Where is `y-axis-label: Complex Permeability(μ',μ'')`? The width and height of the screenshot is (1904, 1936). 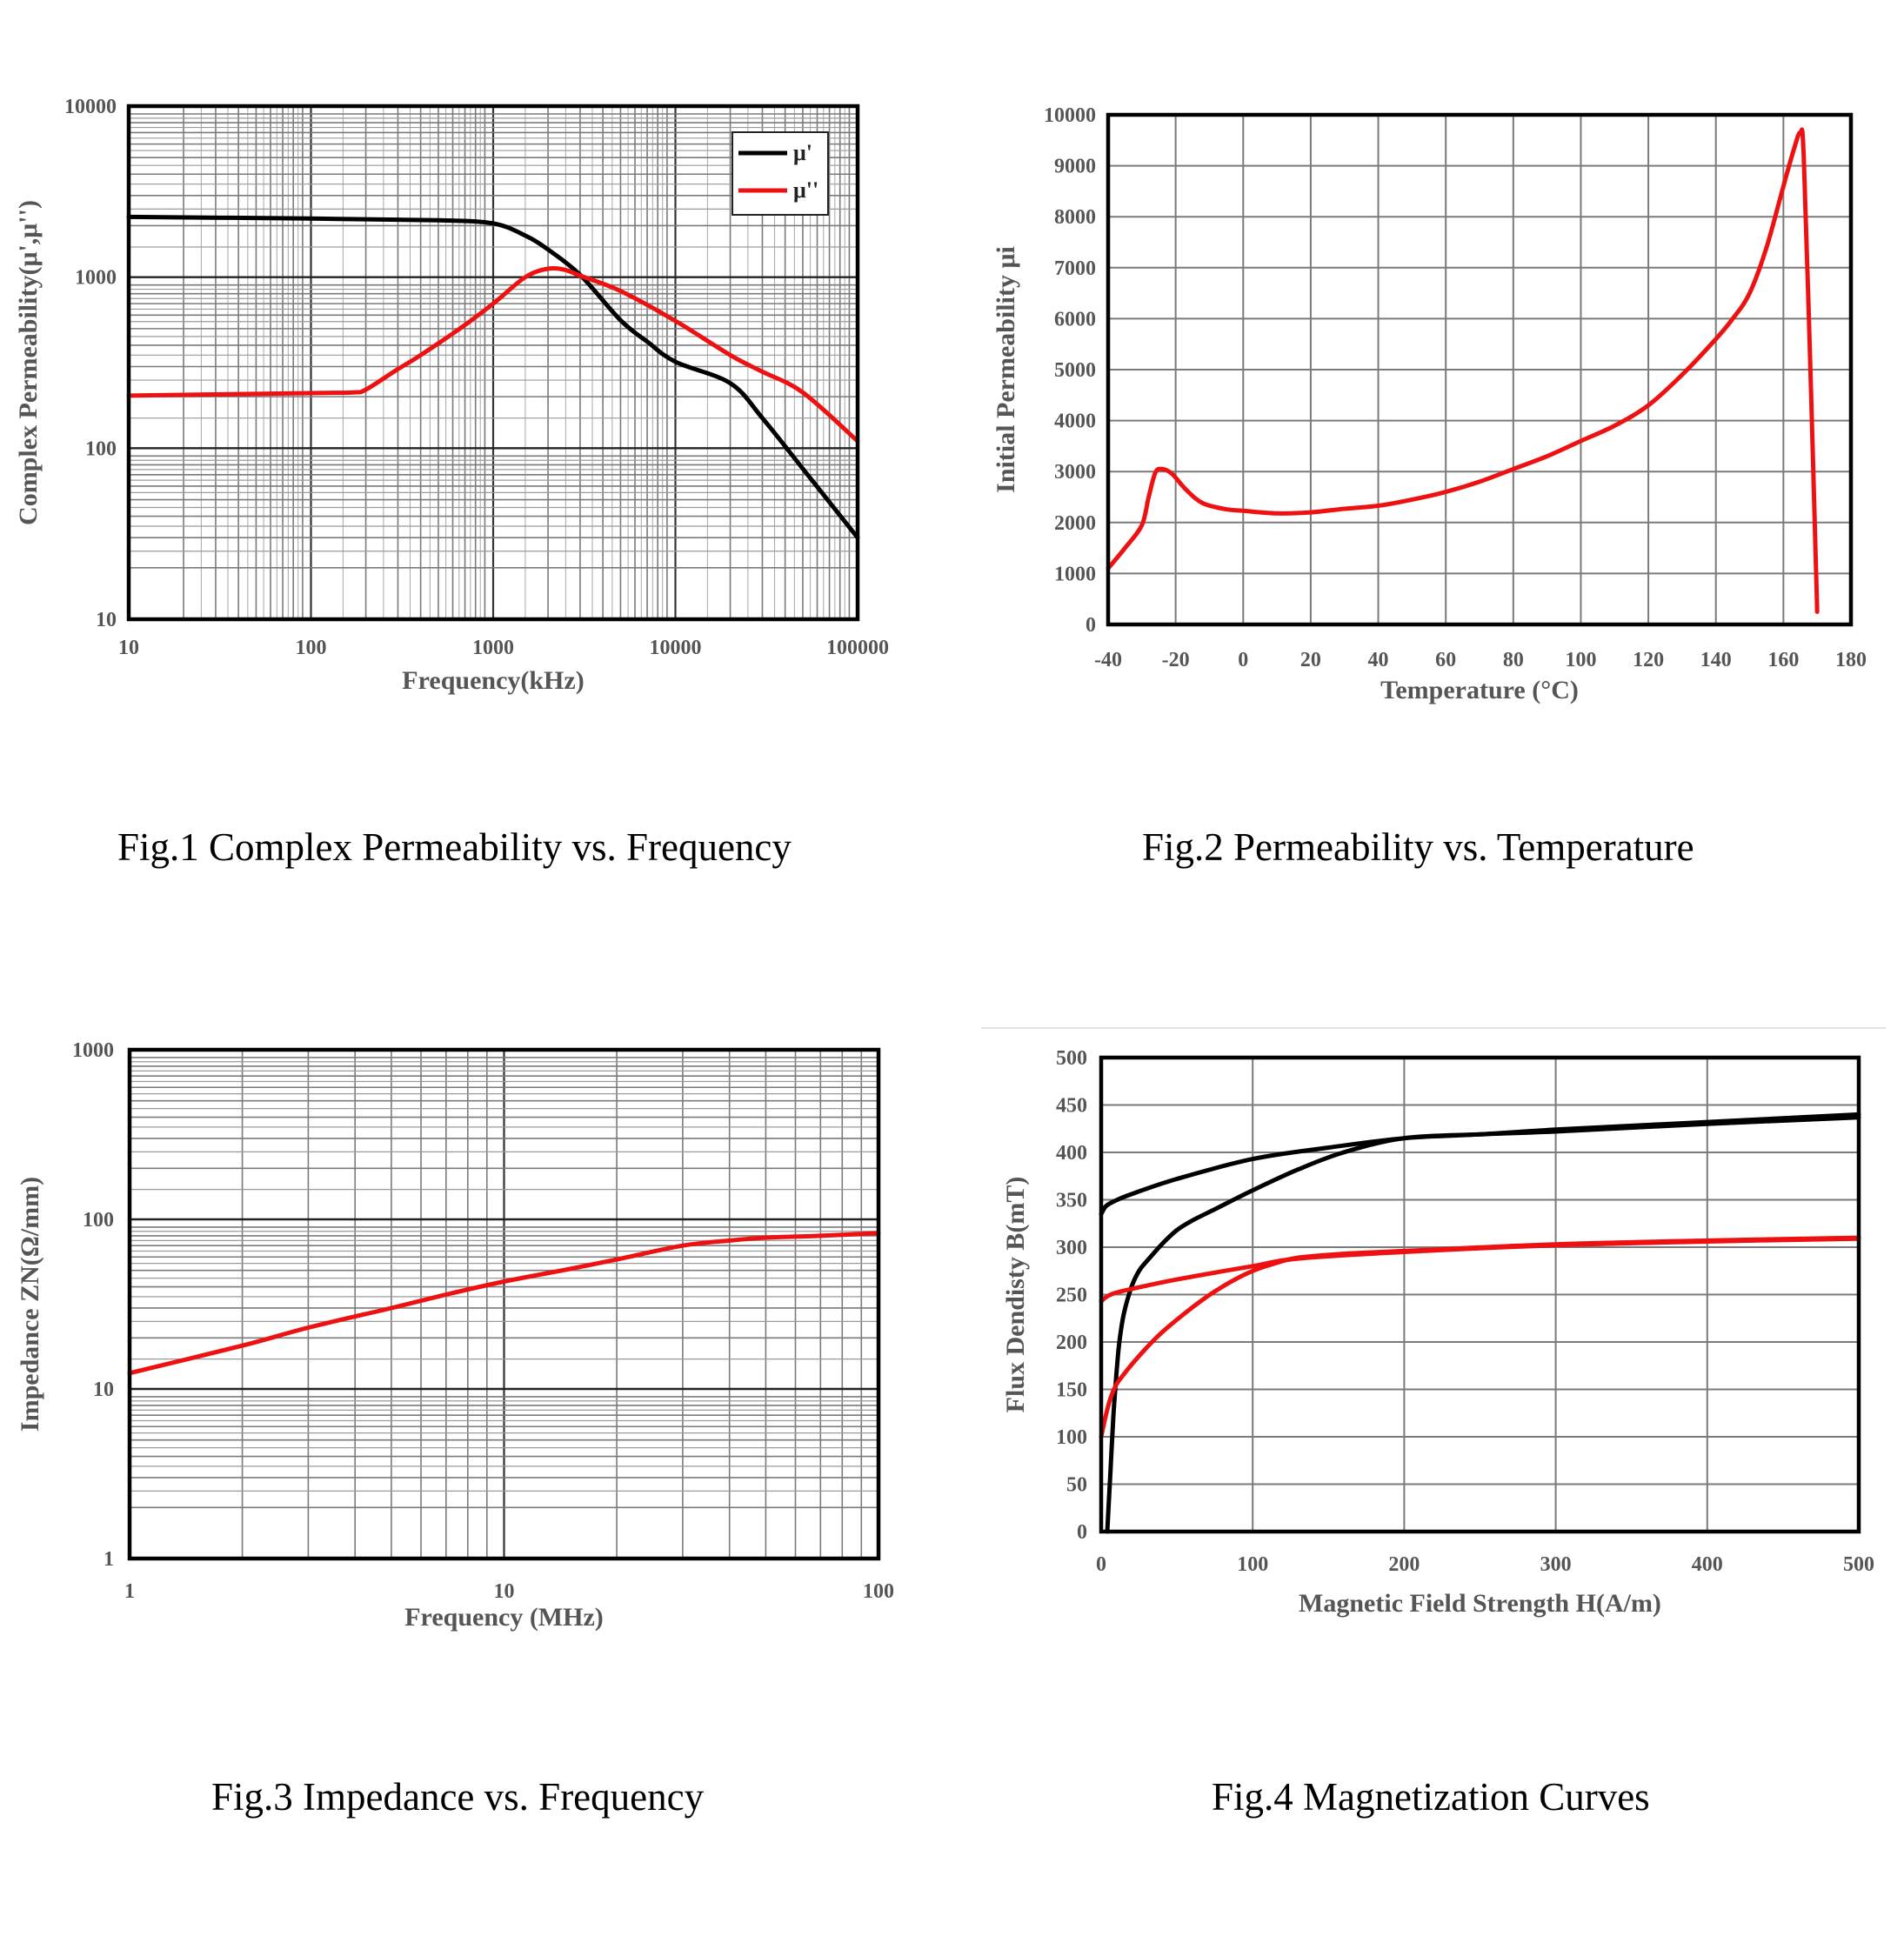
y-axis-label: Complex Permeability(μ',μ'') is located at coordinates (28, 362).